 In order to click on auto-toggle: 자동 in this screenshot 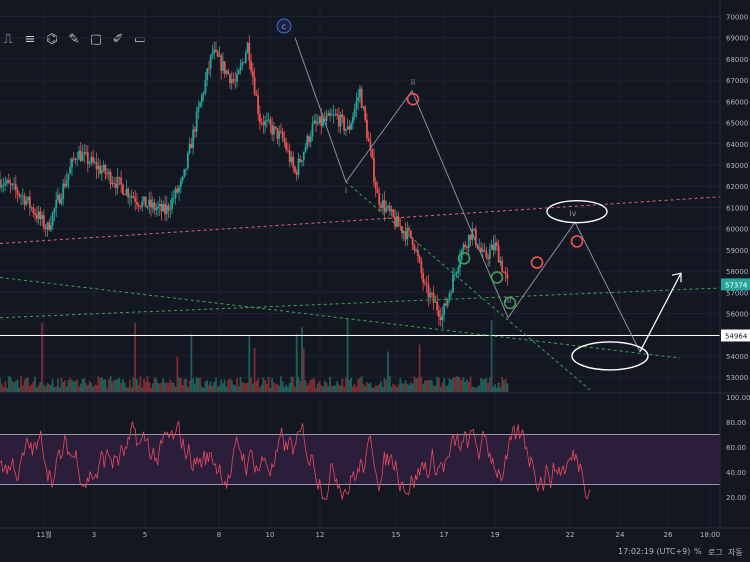, I will do `click(735, 552)`.